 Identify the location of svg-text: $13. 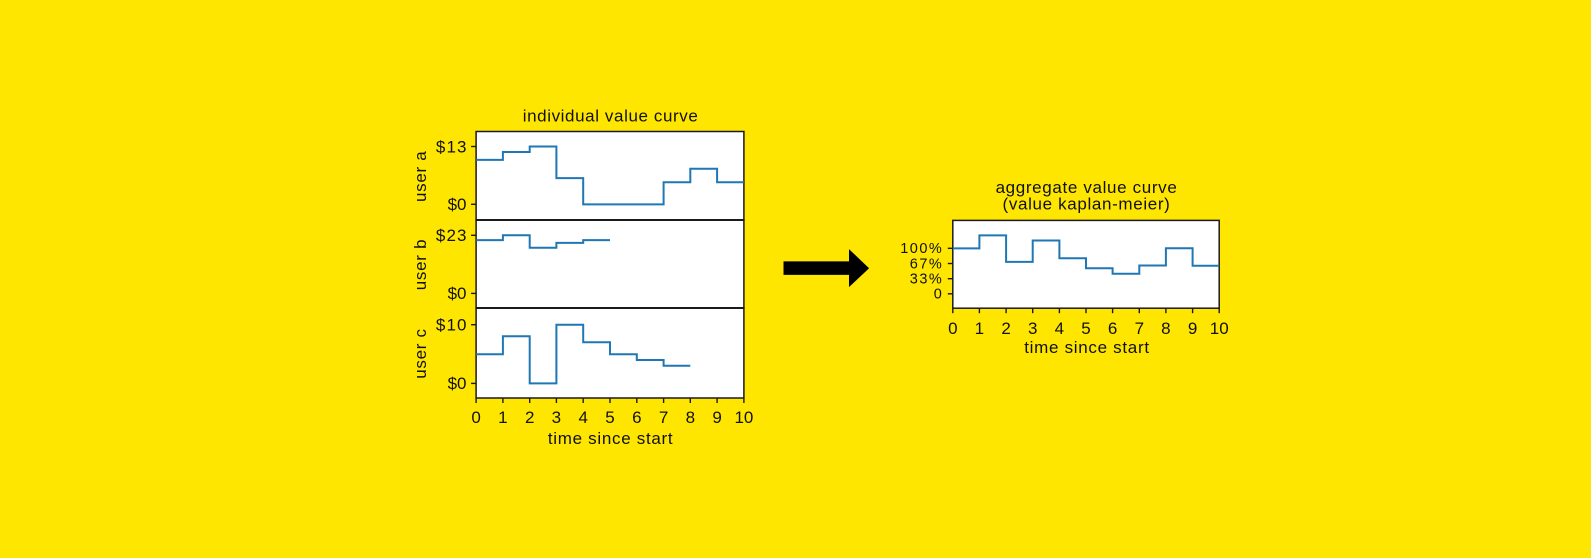
(452, 146).